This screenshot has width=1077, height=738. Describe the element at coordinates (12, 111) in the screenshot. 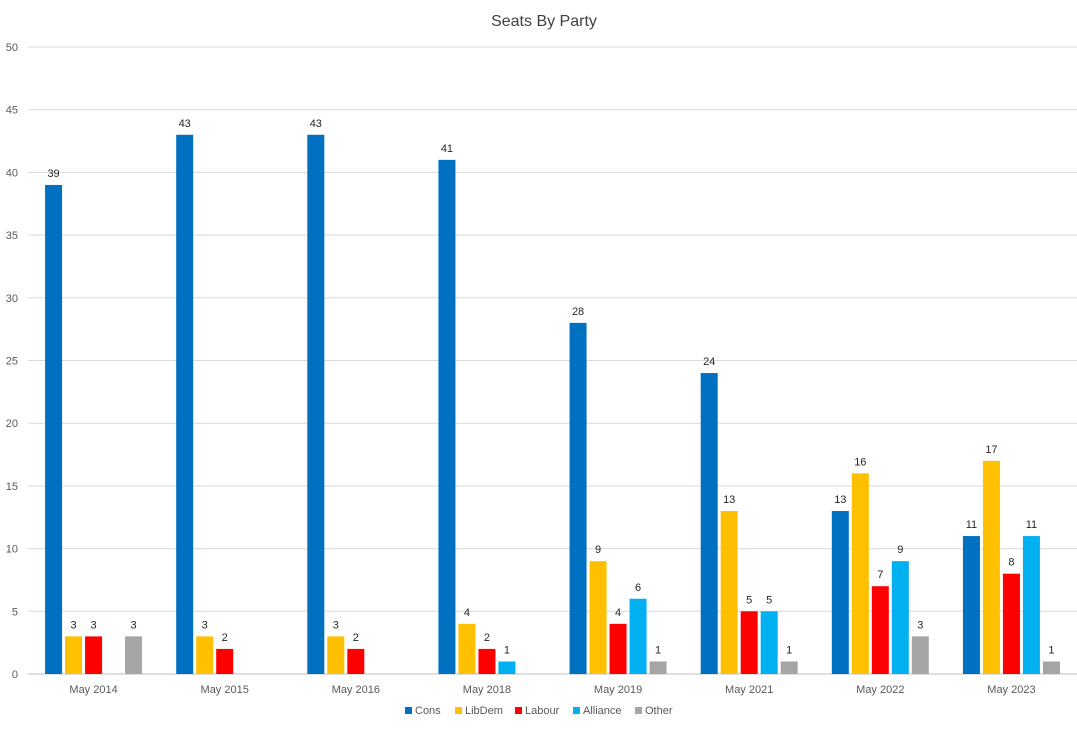

I see `y-tick-label: 45` at that location.